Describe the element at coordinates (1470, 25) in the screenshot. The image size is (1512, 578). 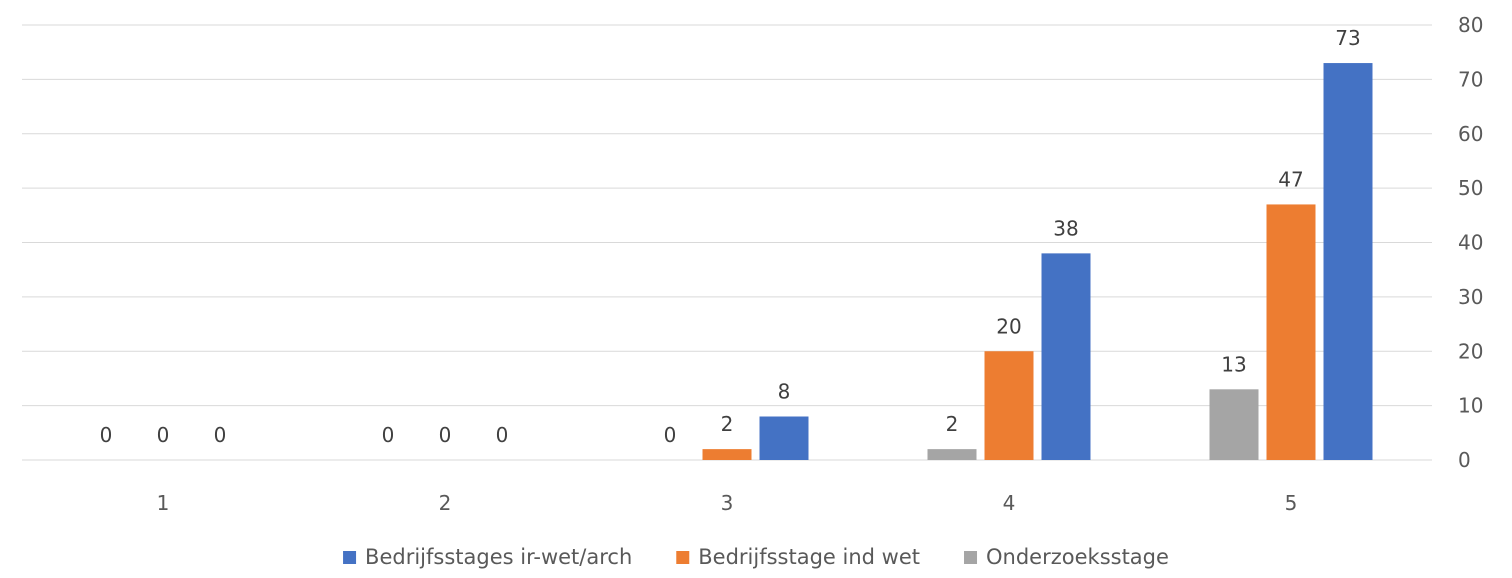
I see `y-tick-label: 80` at that location.